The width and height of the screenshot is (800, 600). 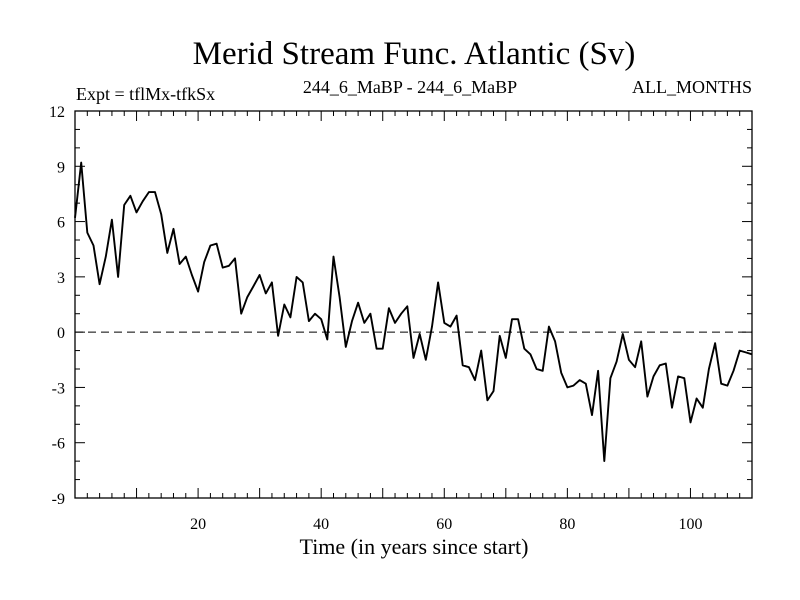 I want to click on y-tick-label: 12, so click(x=57, y=112).